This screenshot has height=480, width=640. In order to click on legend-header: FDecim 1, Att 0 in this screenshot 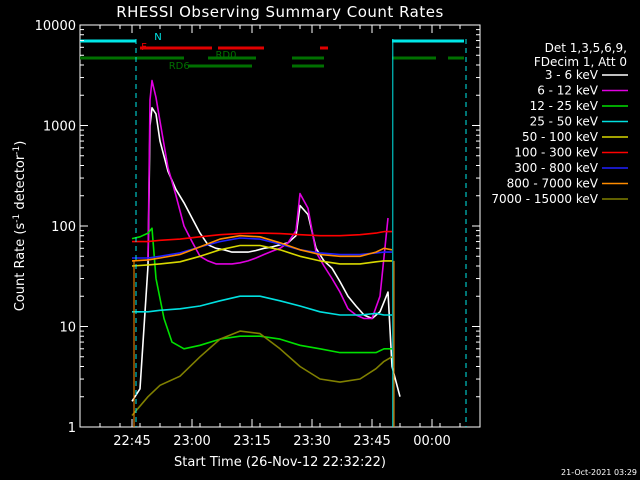, I will do `click(580, 62)`.